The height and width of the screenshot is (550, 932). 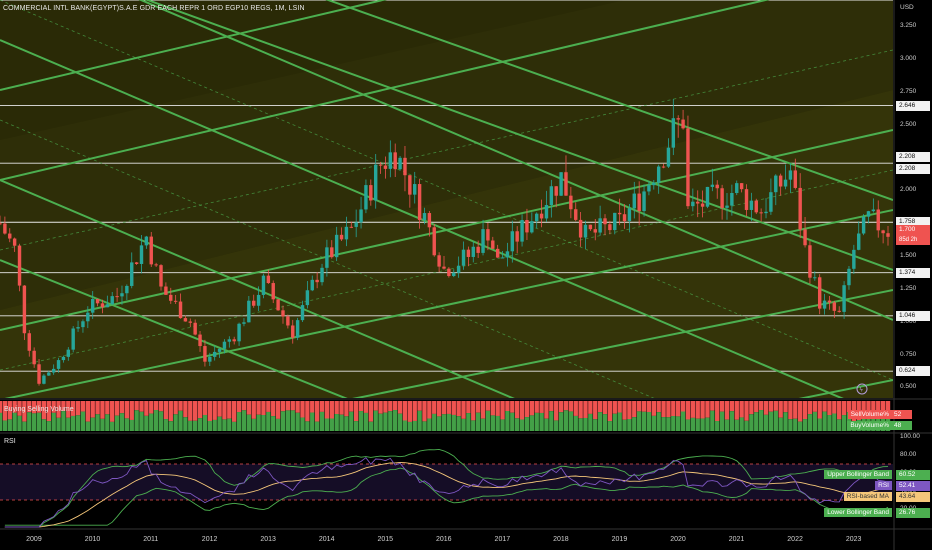 I want to click on level-price-tag: 0.624, so click(x=913, y=371).